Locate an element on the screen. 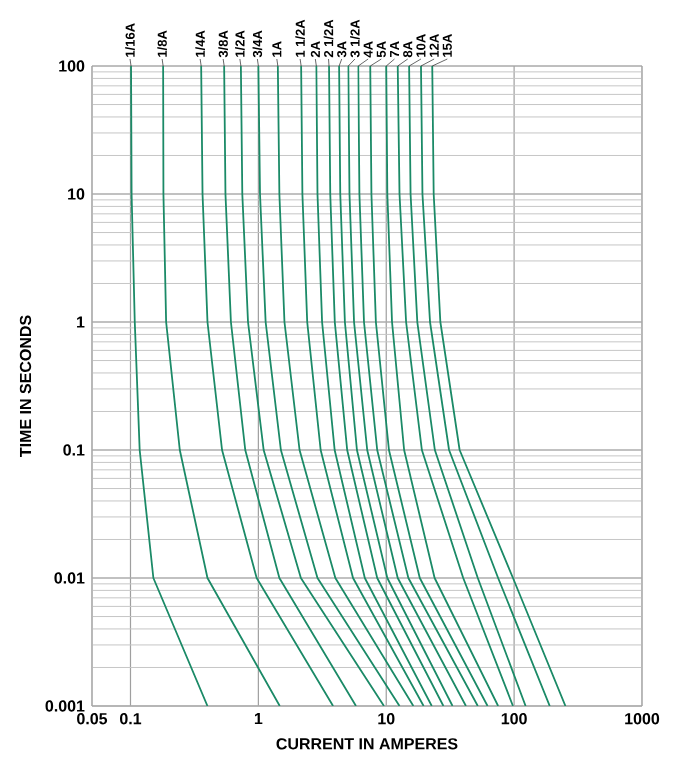 This screenshot has width=700, height=768. y-tick-label: 0.01 is located at coordinates (69, 578).